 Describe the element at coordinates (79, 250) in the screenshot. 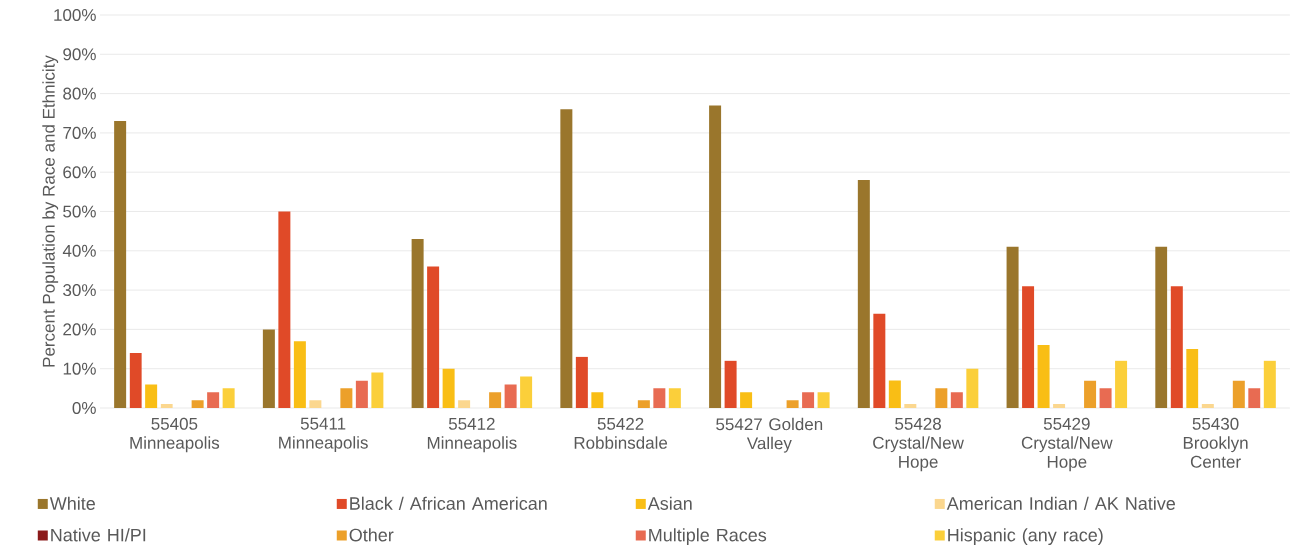

I see `y-tick-label: 40%` at that location.